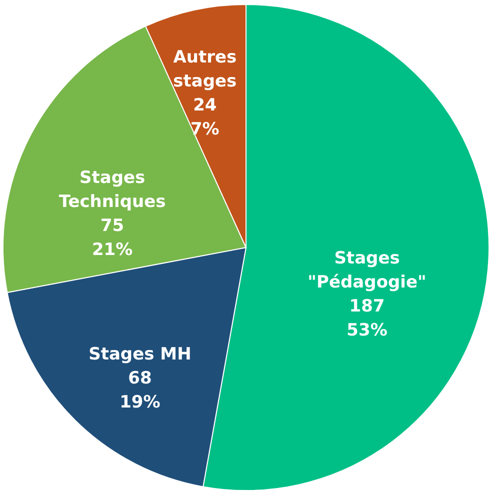 The height and width of the screenshot is (495, 492). What do you see at coordinates (367, 318) in the screenshot?
I see `data-label: 187 53%` at bounding box center [367, 318].